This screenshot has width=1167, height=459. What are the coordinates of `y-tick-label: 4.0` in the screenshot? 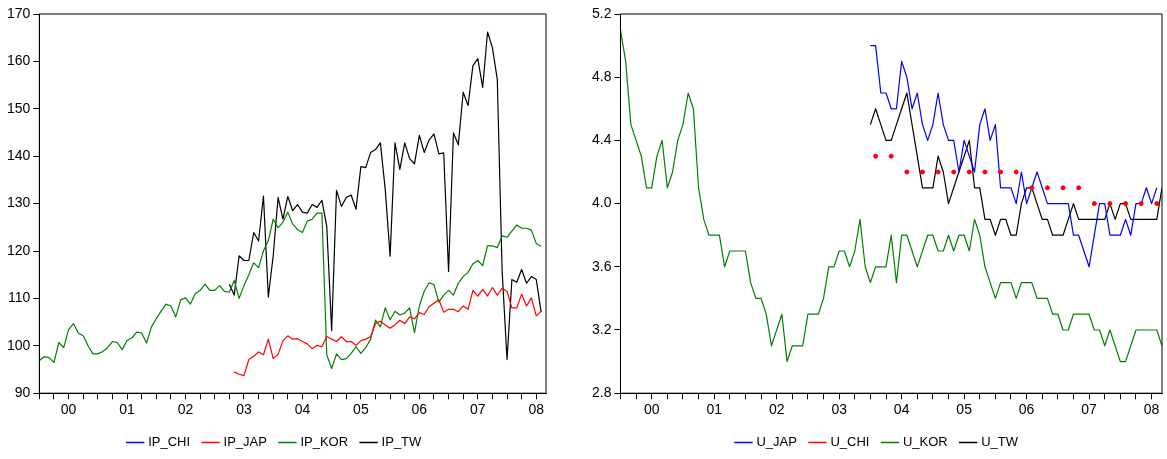 It's located at (601, 202).